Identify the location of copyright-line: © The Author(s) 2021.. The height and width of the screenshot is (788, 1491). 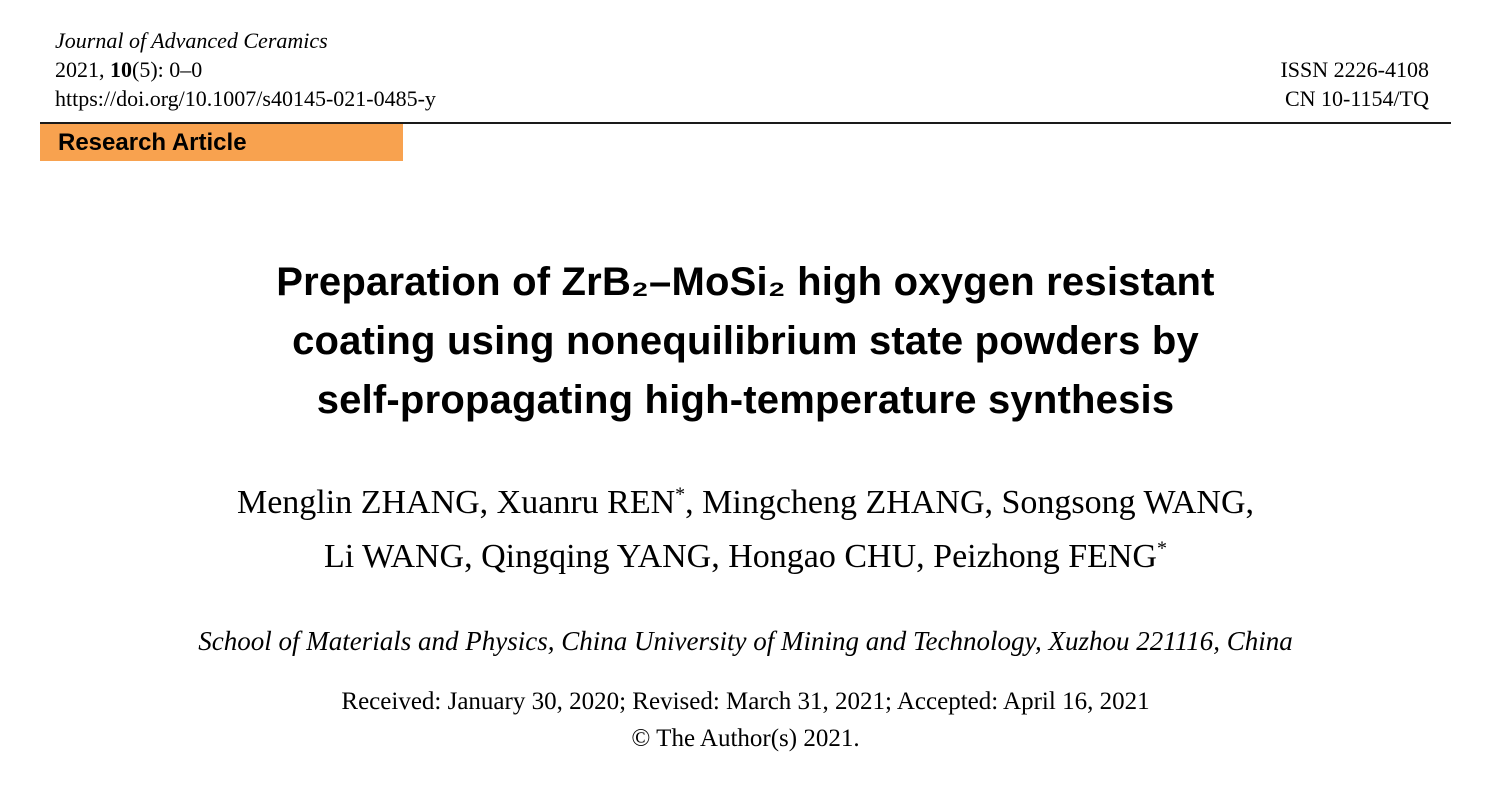
(745, 738).